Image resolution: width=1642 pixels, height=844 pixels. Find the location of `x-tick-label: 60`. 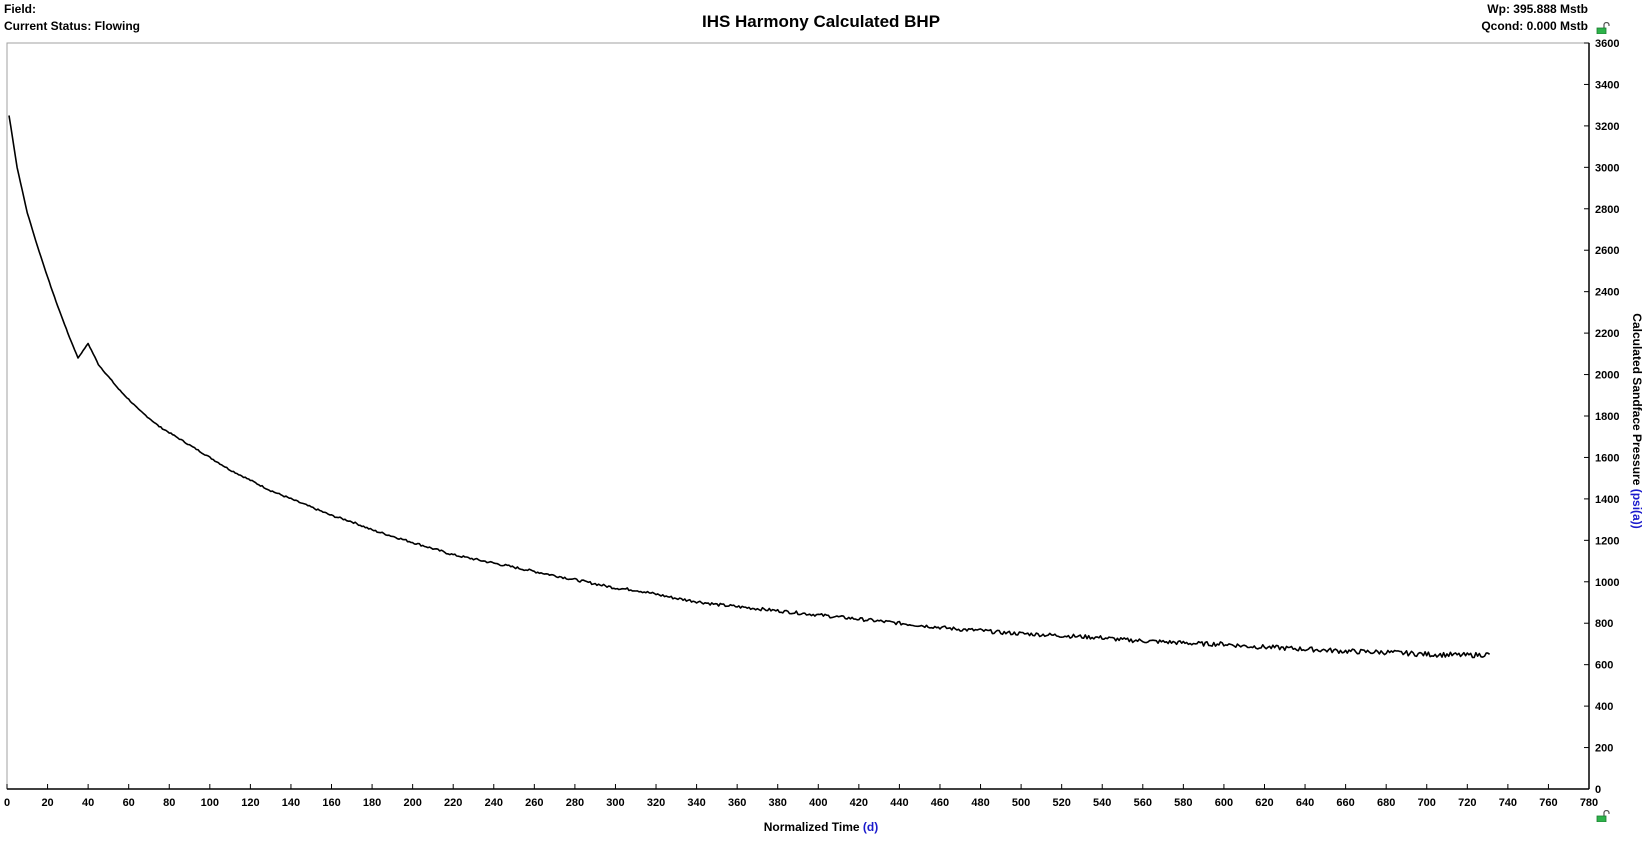

x-tick-label: 60 is located at coordinates (129, 803).